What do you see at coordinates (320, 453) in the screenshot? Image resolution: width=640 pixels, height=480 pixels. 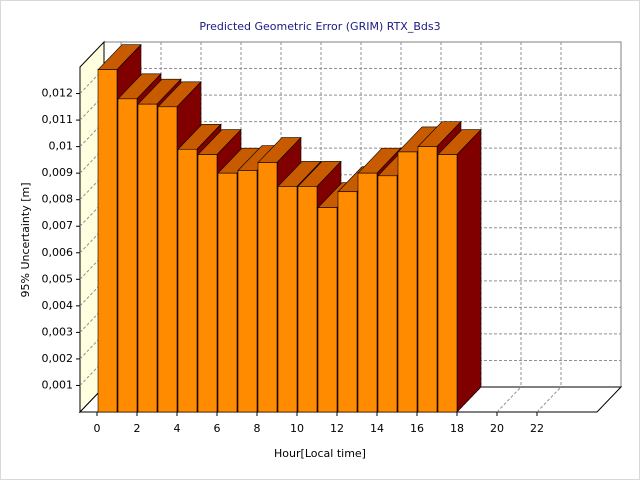 I see `x-axis-title: Hour[Local time]` at bounding box center [320, 453].